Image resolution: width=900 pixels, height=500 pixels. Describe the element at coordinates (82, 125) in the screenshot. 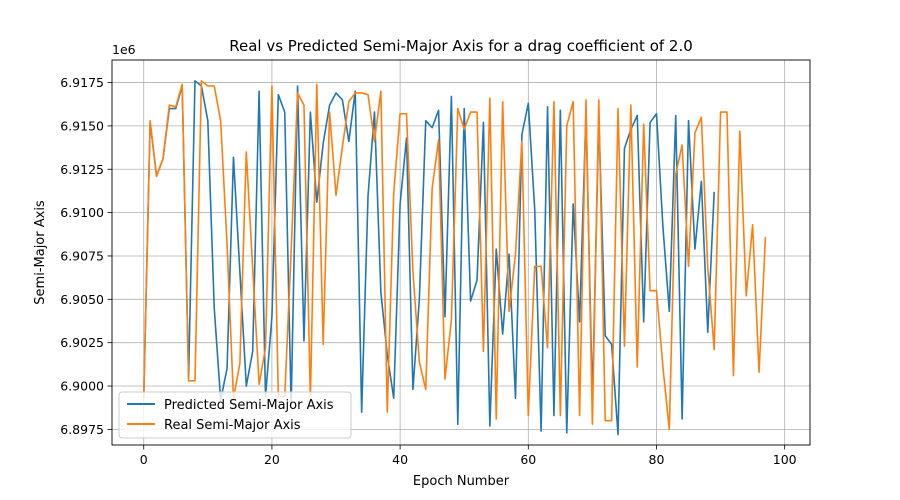

I see `y-tick-label: 6.9150` at that location.